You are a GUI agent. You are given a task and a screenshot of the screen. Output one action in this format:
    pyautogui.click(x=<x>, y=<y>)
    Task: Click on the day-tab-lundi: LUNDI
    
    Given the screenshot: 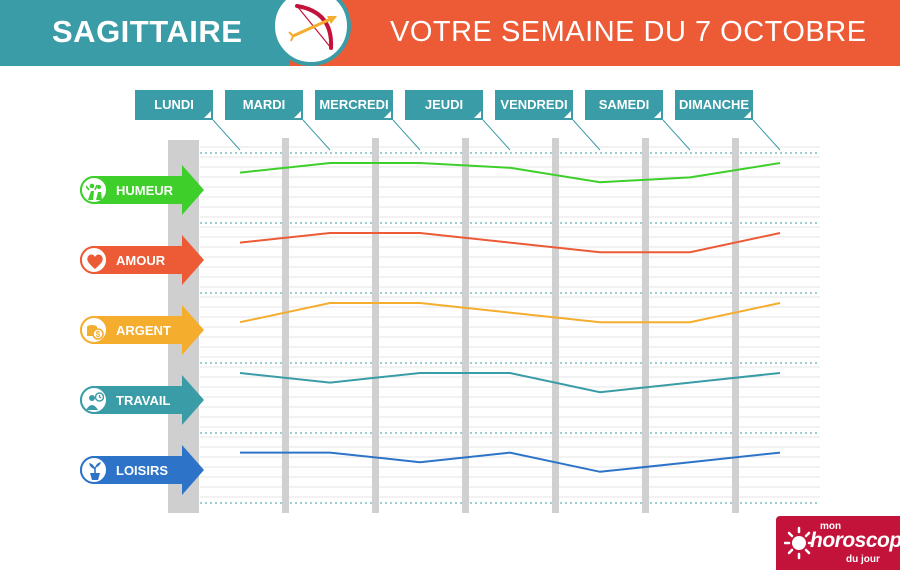 What is the action you would take?
    pyautogui.click(x=174, y=105)
    